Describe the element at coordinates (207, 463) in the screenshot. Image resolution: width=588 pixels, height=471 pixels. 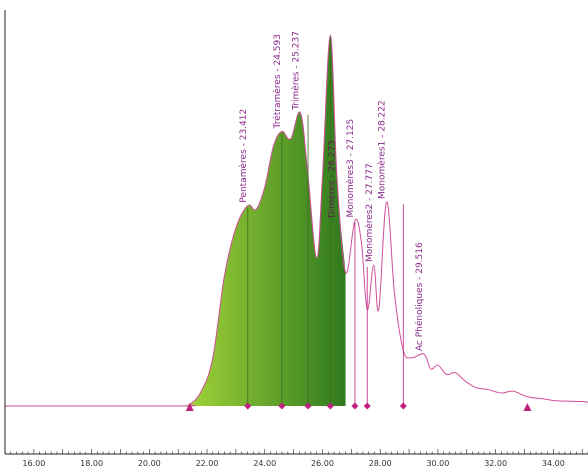
I see `x-tick-label: 22.00` at that location.